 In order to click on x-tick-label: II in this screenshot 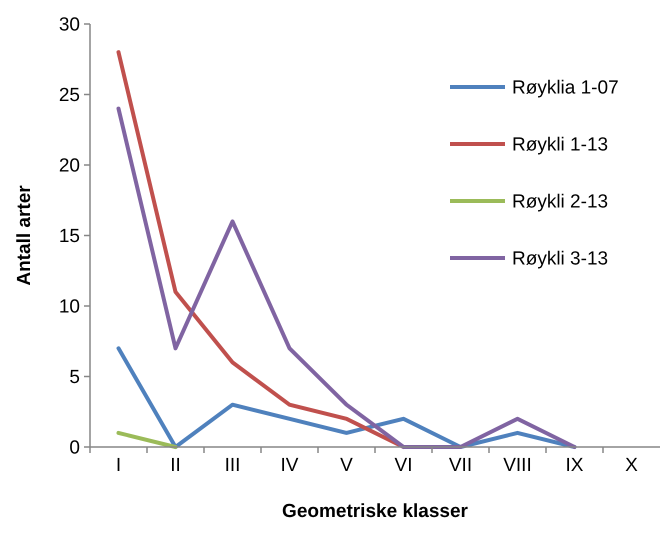, I will do `click(175, 465)`.